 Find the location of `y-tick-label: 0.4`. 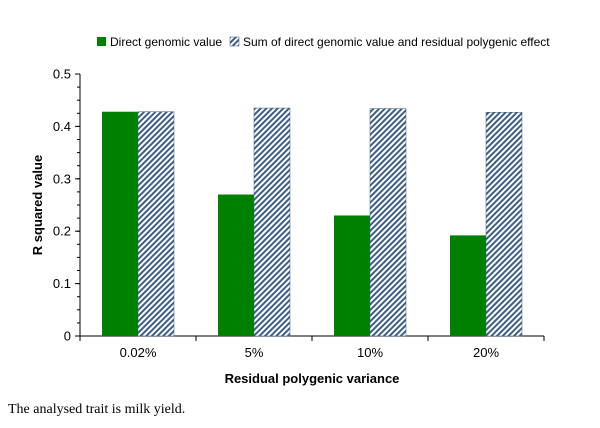

y-tick-label: 0.4 is located at coordinates (62, 126).